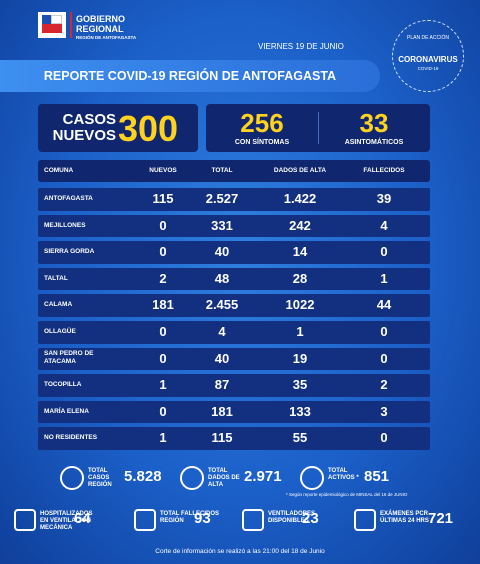 The width and height of the screenshot is (480, 564). What do you see at coordinates (82, 518) in the screenshot?
I see `stat-value: 64` at bounding box center [82, 518].